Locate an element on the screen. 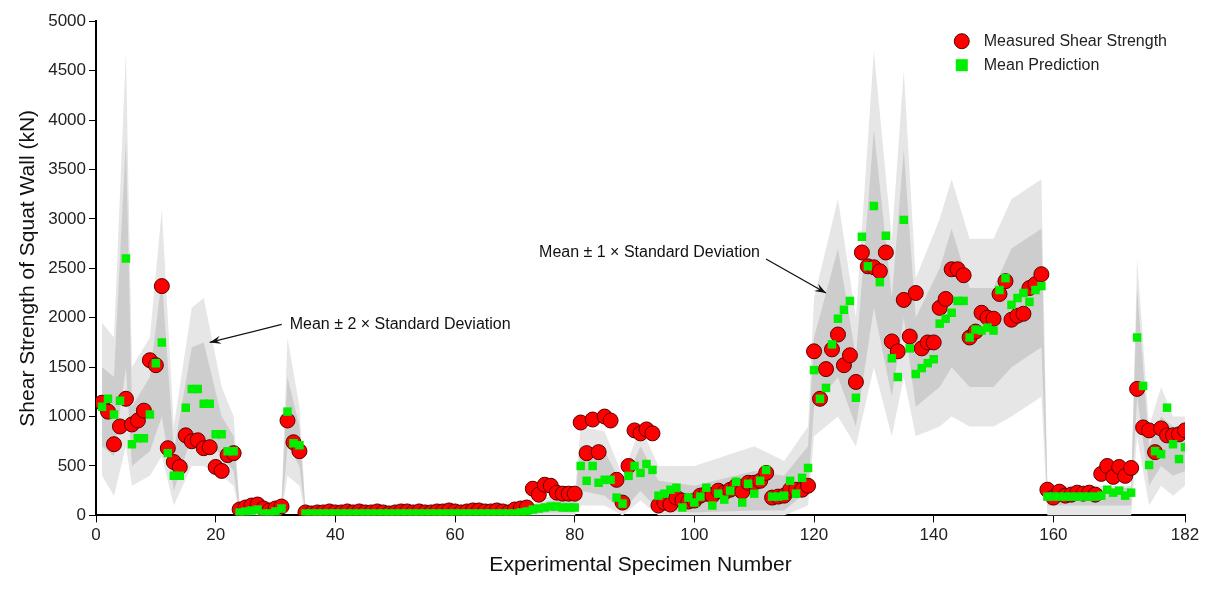 The width and height of the screenshot is (1213, 590). y-tick-label: 4000 is located at coordinates (67, 119).